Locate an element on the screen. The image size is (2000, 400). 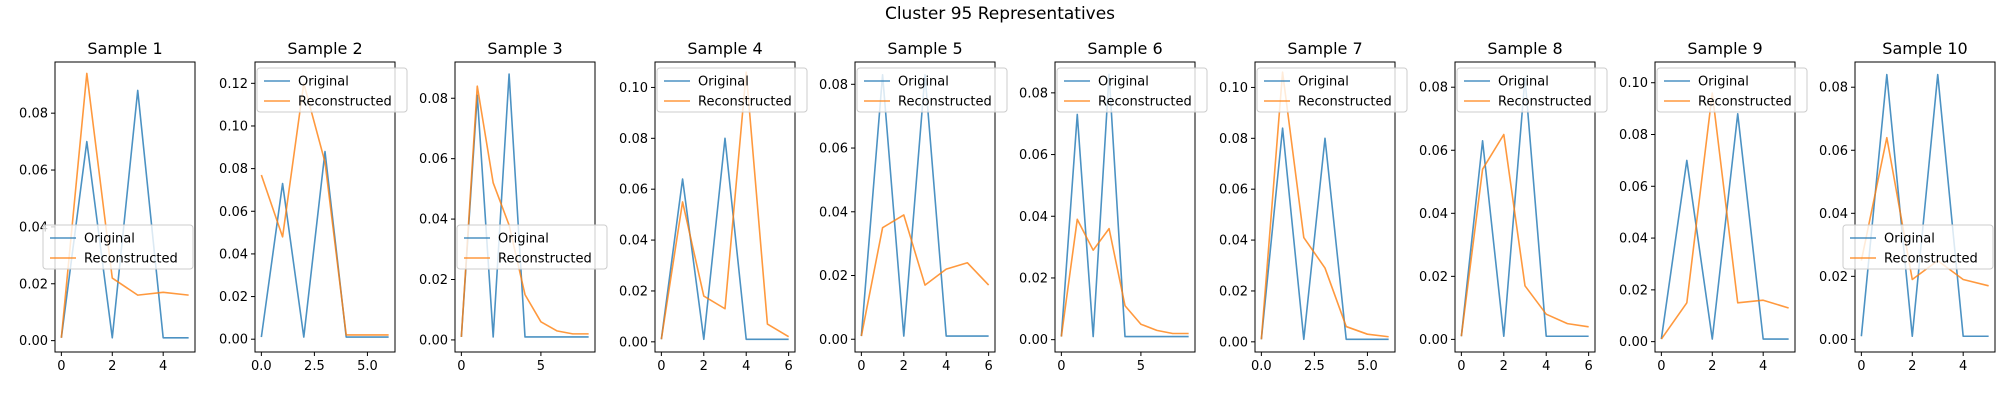
figure-title: Cluster 95 Representatives is located at coordinates (1000, 14).